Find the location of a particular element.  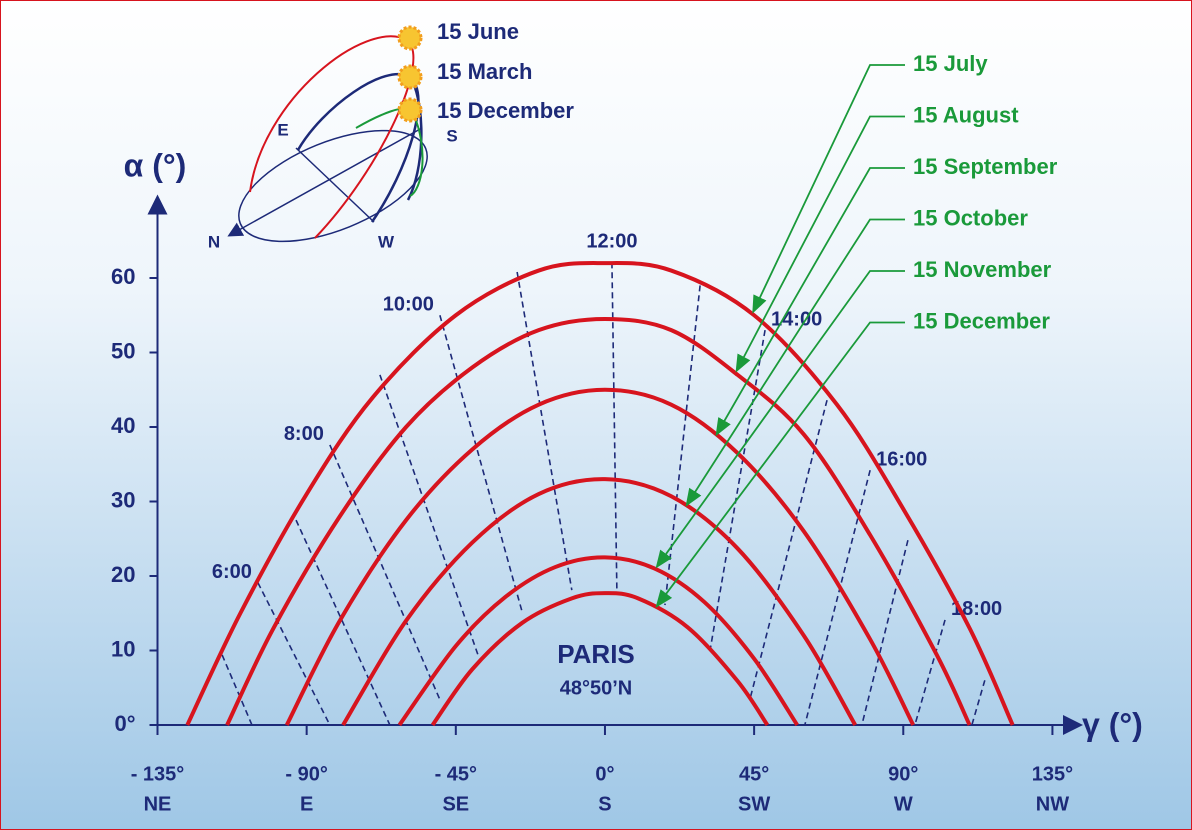

inset: 15 June 15 March 15 December E S N W is located at coordinates (391, 135).